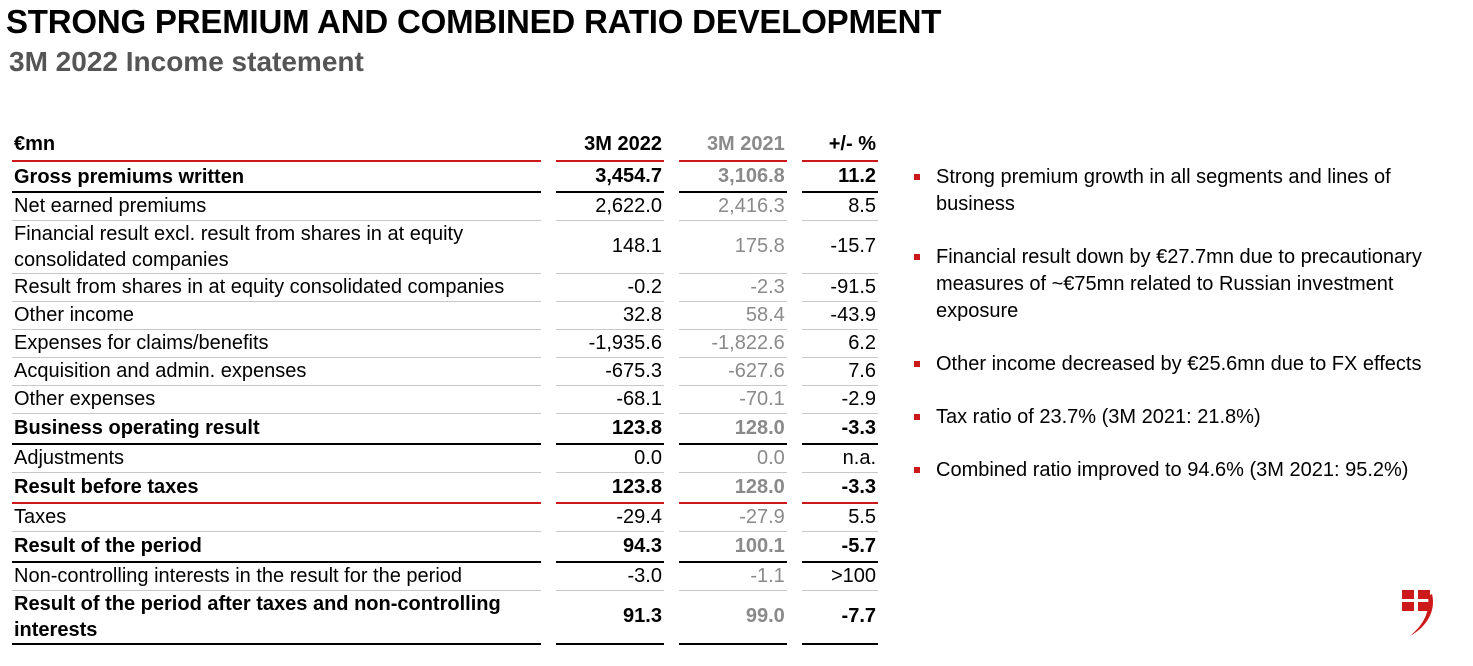  I want to click on value-change: n.a., so click(839, 458).